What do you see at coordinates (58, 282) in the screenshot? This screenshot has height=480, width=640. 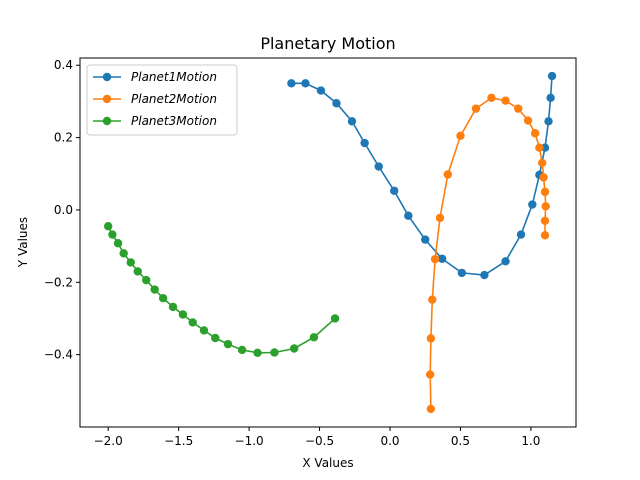 I see `y-tick-label: −0.2` at bounding box center [58, 282].